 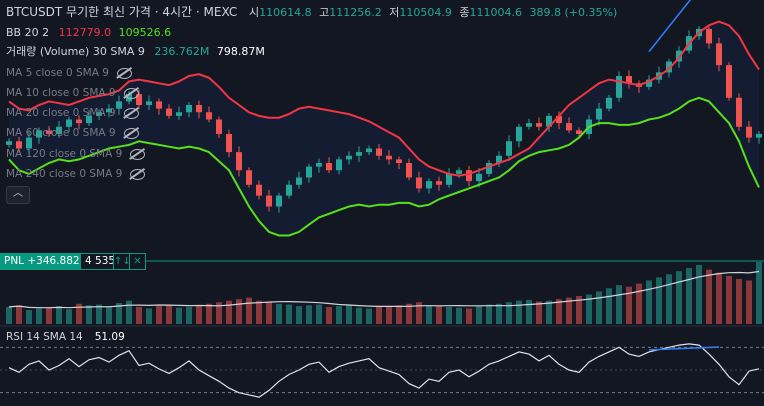 I want to click on ma-row-20: MA 20 close 0 SMA 9, so click(x=72, y=113).